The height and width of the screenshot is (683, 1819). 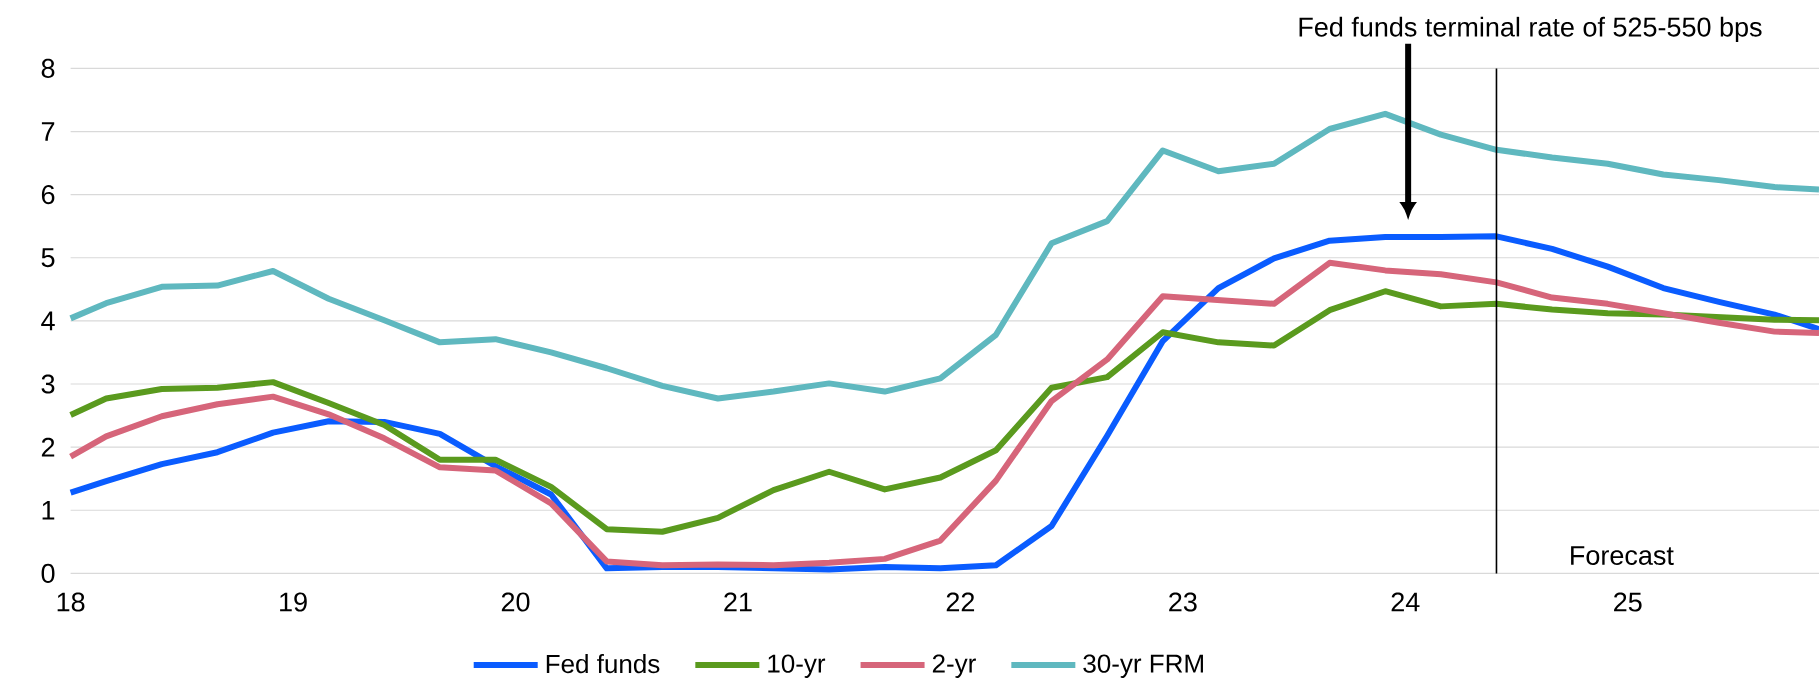 I want to click on y-tick-label: 5, so click(x=48, y=258).